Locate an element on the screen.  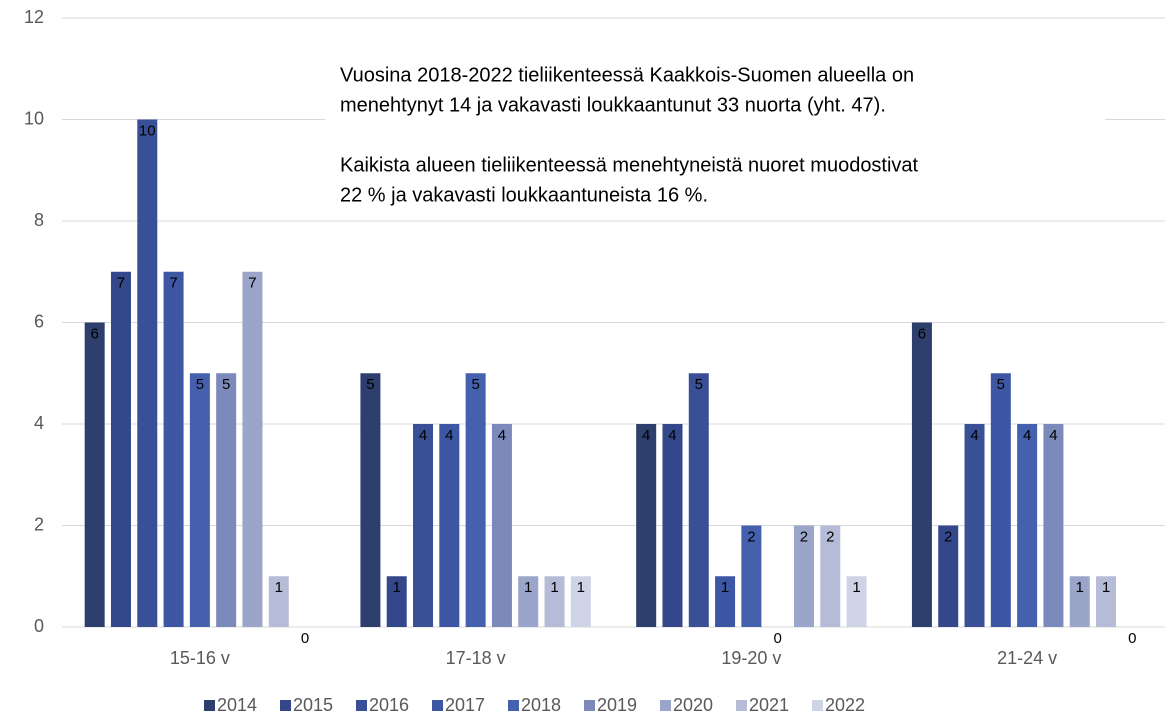
y-tick-label: 10 is located at coordinates (34, 118).